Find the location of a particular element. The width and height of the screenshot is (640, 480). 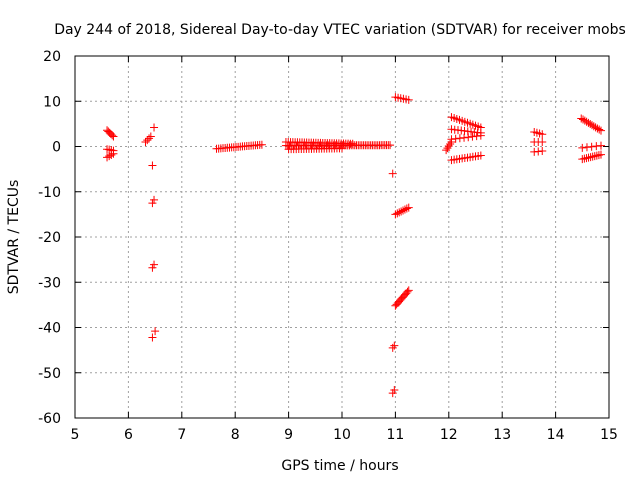

y-tick-label: -30 is located at coordinates (49, 283).